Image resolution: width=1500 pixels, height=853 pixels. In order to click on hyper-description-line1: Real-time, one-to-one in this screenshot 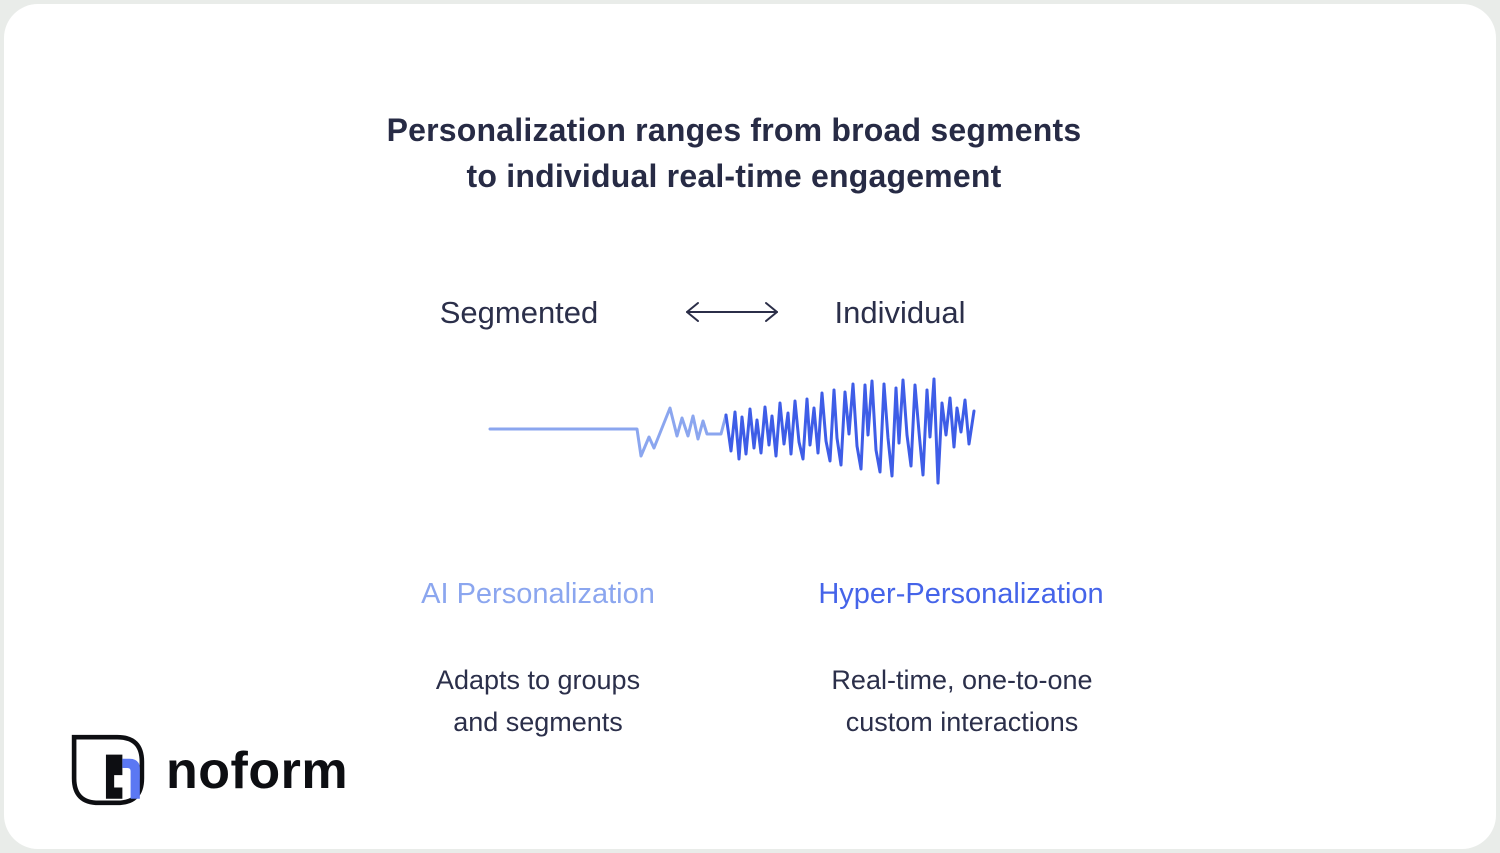, I will do `click(962, 680)`.